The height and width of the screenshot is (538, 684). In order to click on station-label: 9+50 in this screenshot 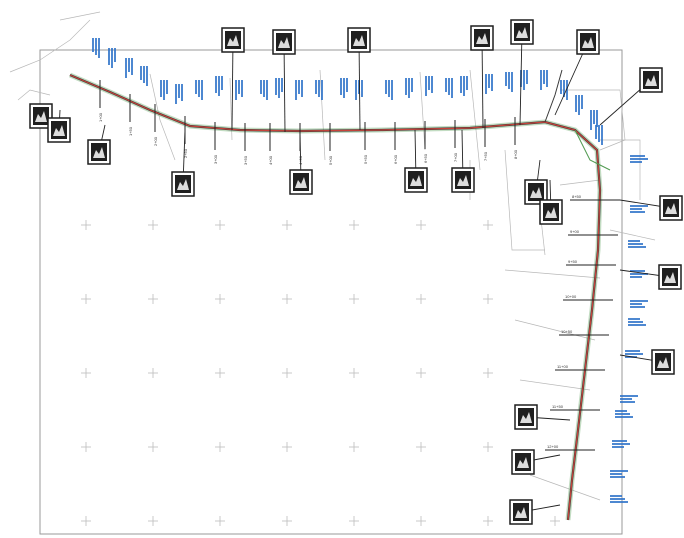, I will do `click(573, 261)`.